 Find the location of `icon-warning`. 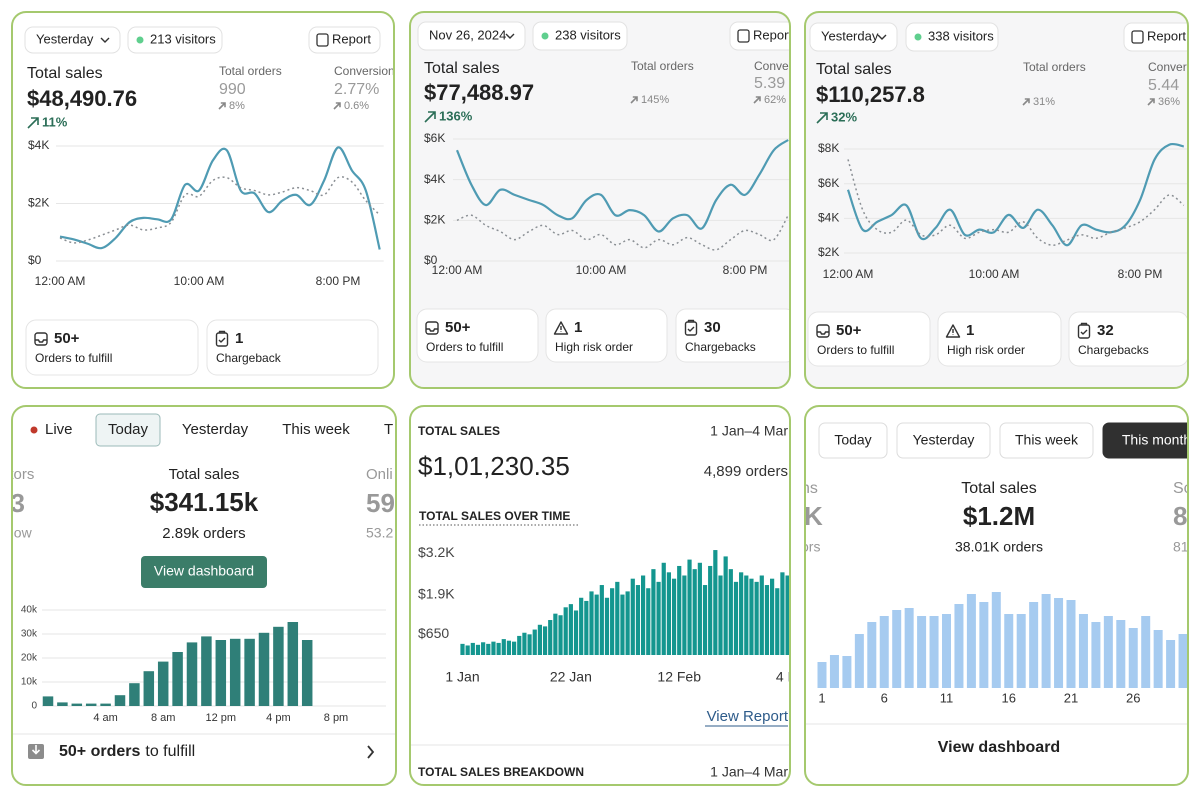

icon-warning is located at coordinates (953, 331).